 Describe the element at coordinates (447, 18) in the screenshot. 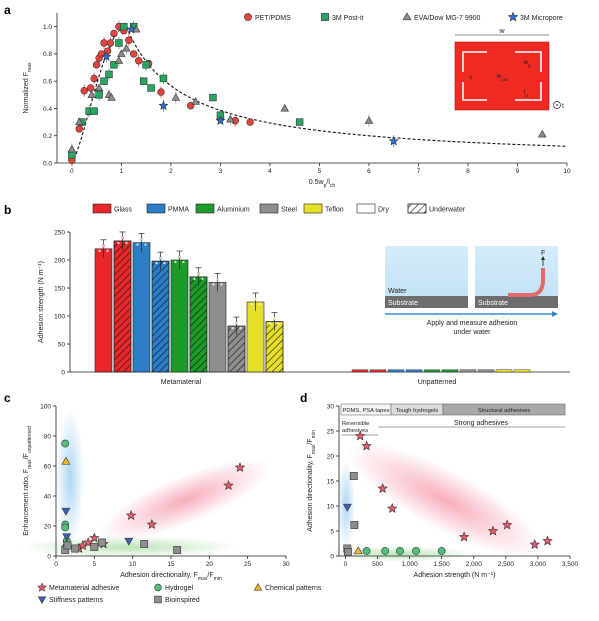

I see `legend-label: EVA/Dow MG-7 9900` at that location.